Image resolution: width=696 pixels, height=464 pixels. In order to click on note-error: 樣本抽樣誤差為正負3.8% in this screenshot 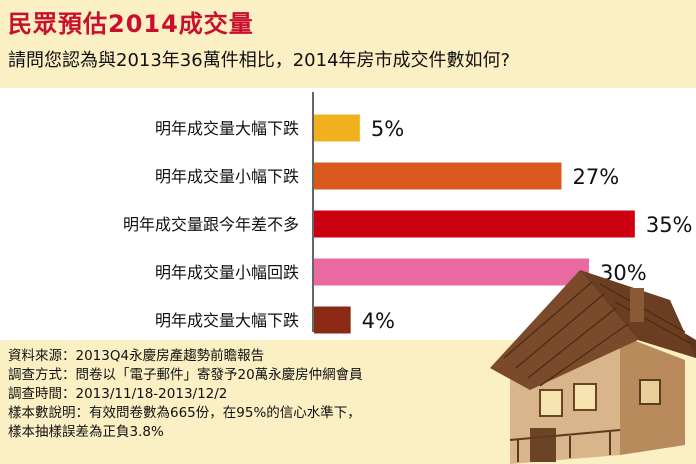, I will do `click(86, 432)`.